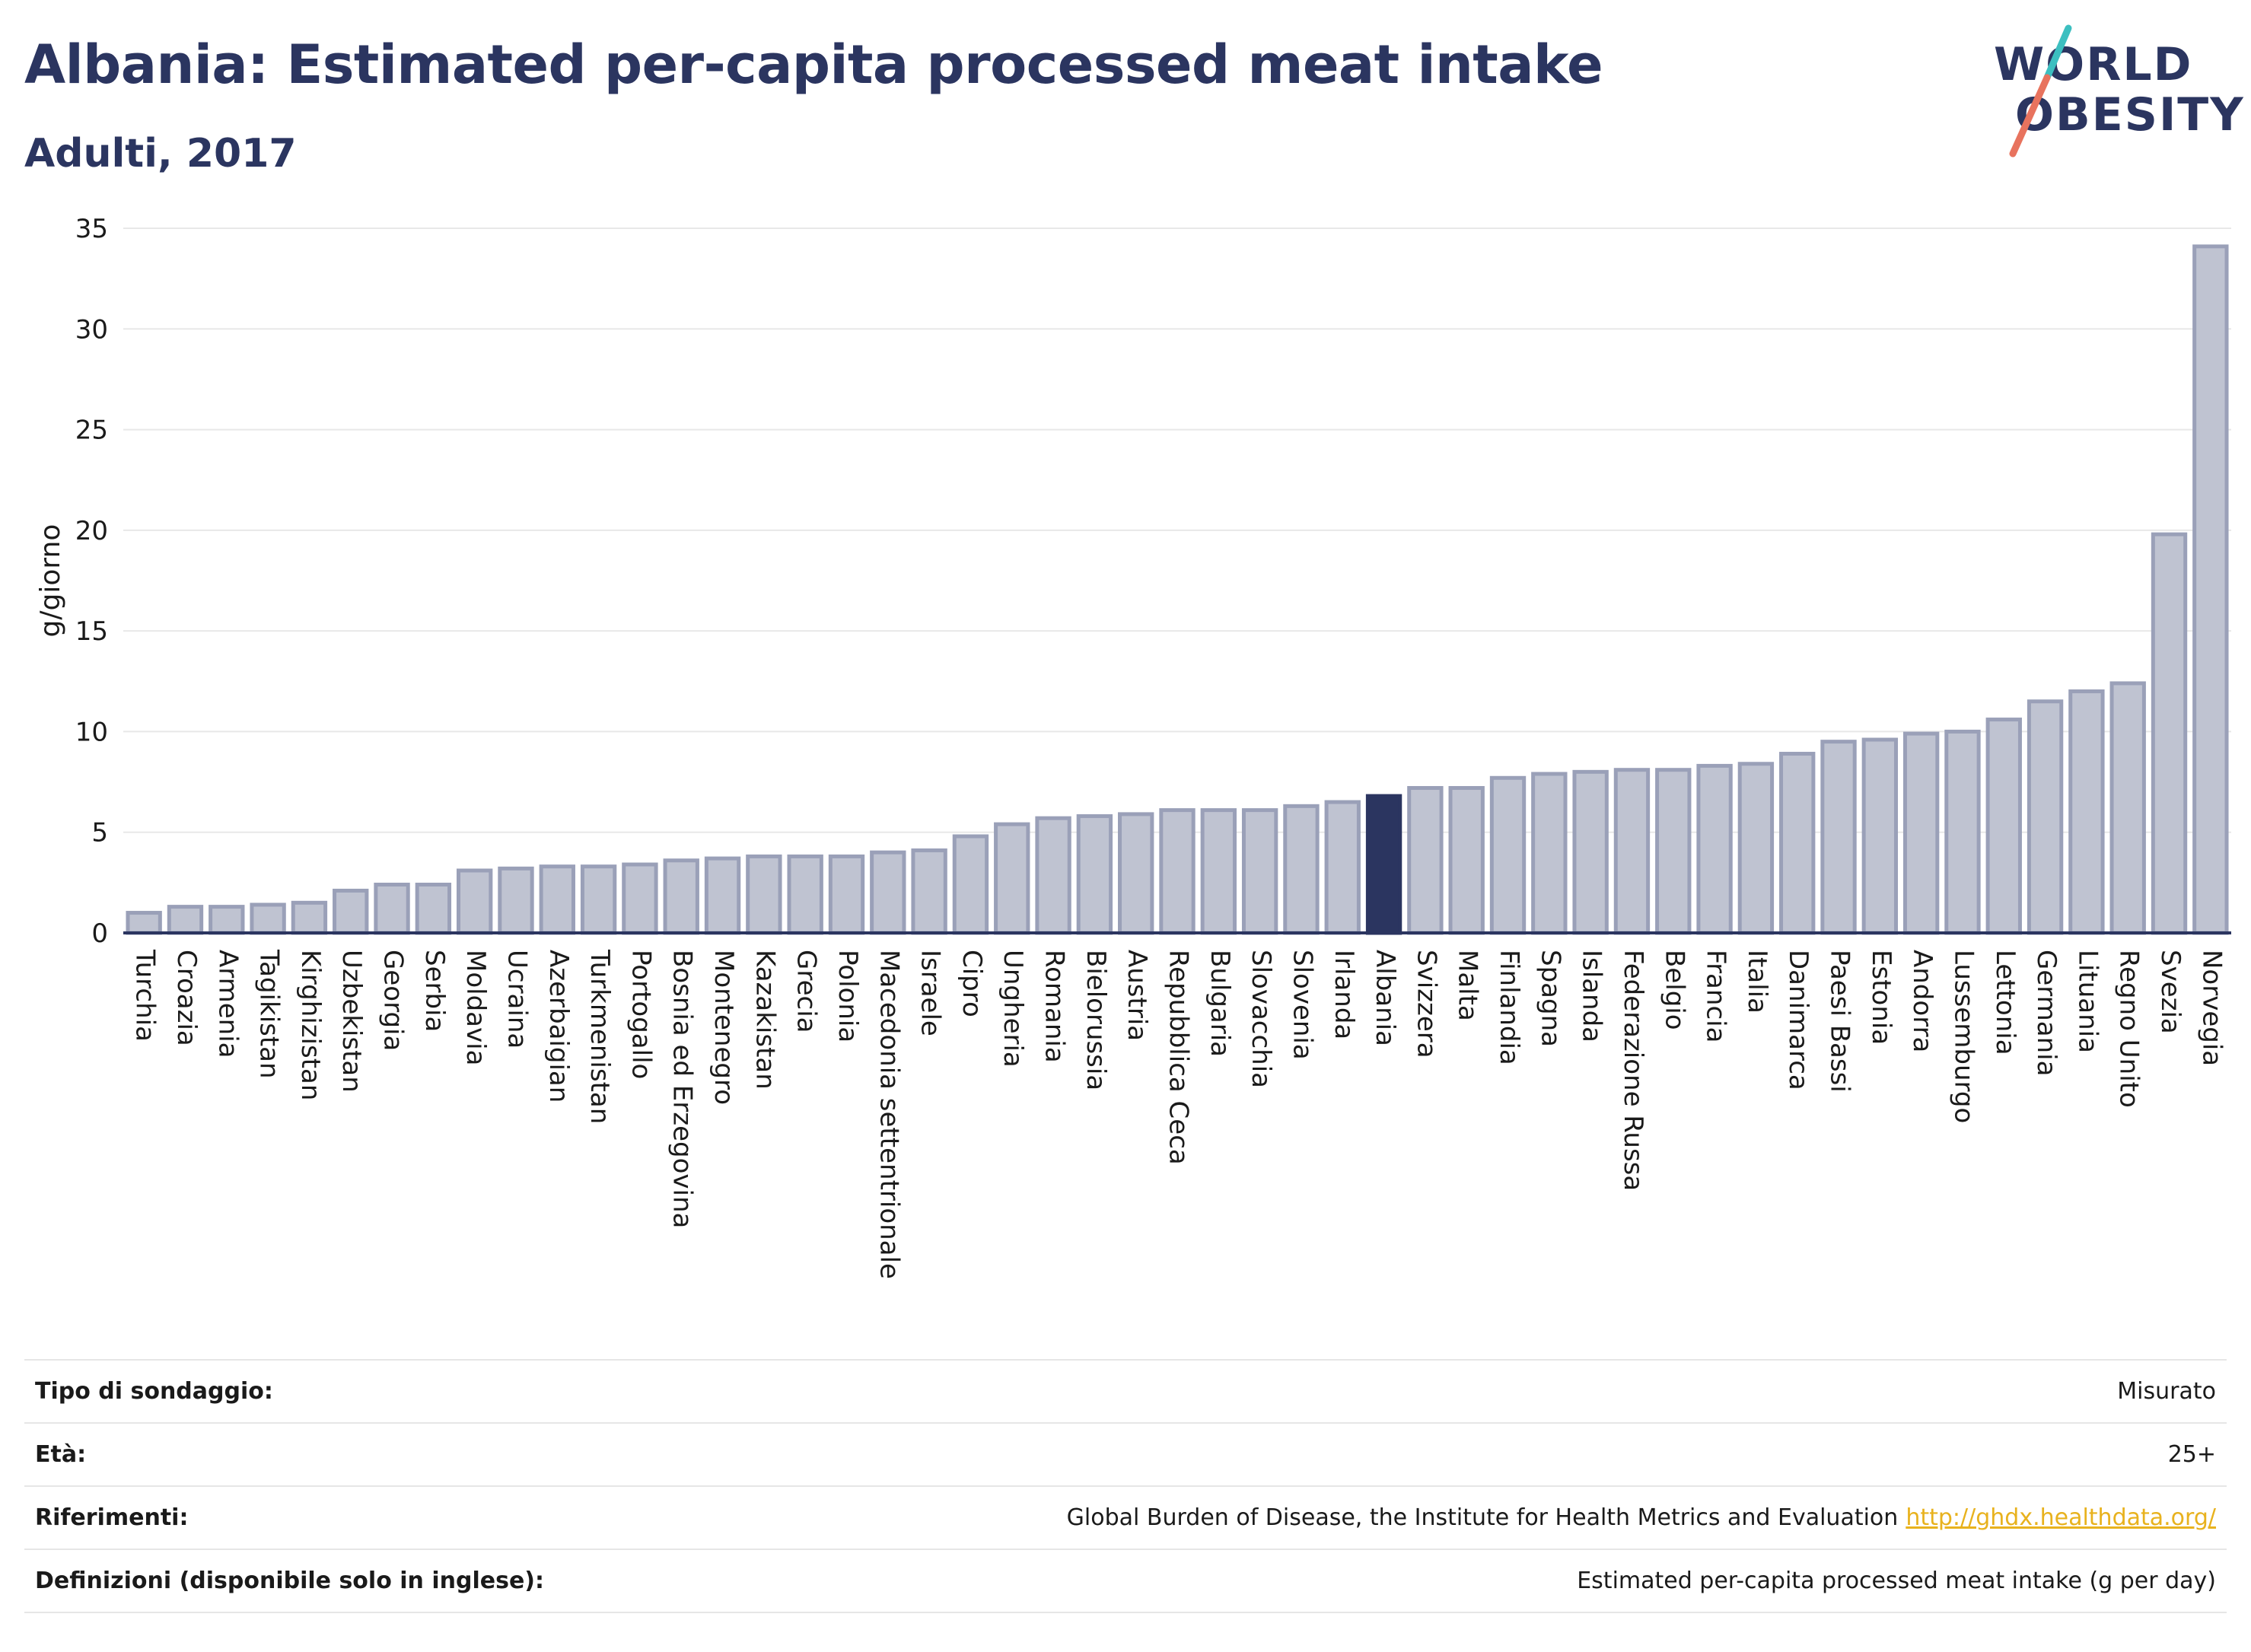 The image size is (2251, 1652). Describe the element at coordinates (154, 1391) in the screenshot. I see `meta-label: Tipo di sondaggio:` at that location.